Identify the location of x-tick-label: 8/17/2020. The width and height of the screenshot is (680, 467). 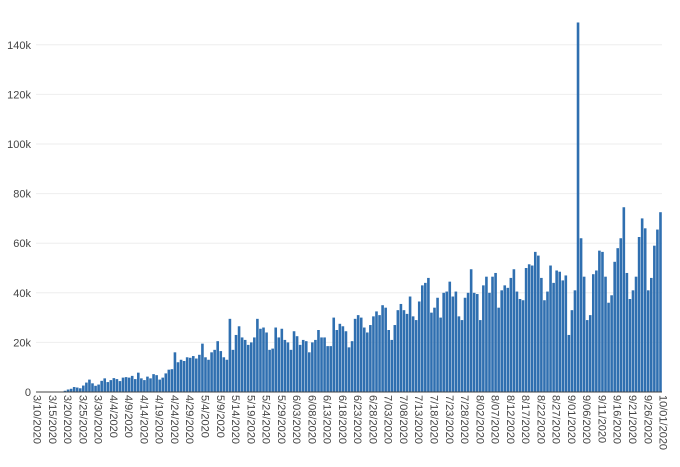
(525, 419).